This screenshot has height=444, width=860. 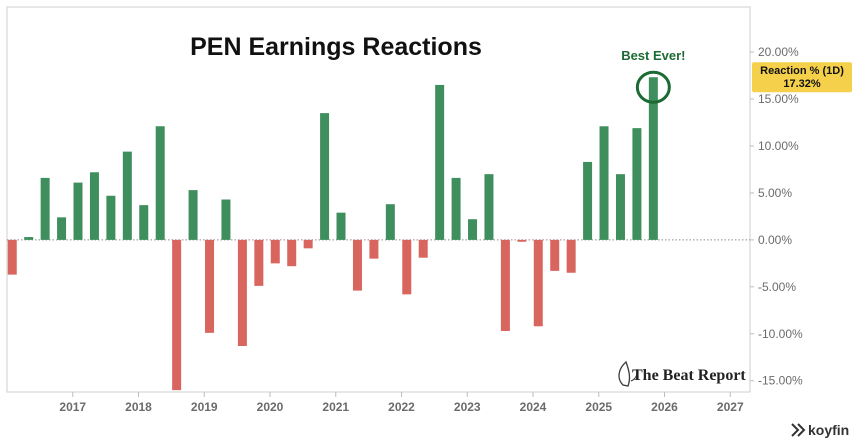 What do you see at coordinates (138, 407) in the screenshot?
I see `x-tick-label-2: 2018` at bounding box center [138, 407].